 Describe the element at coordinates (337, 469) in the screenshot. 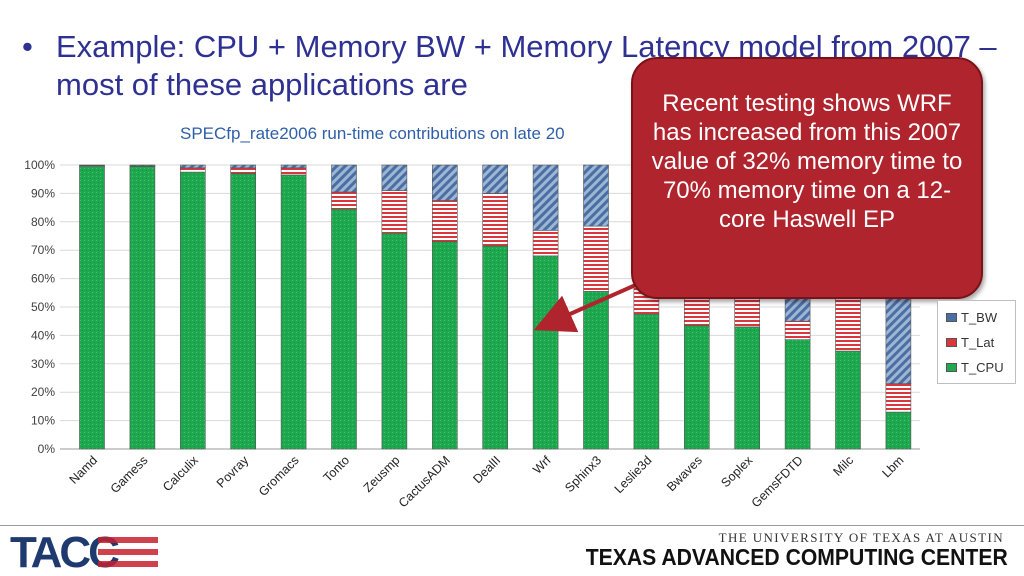

I see `x-tick-label: Tonto` at that location.